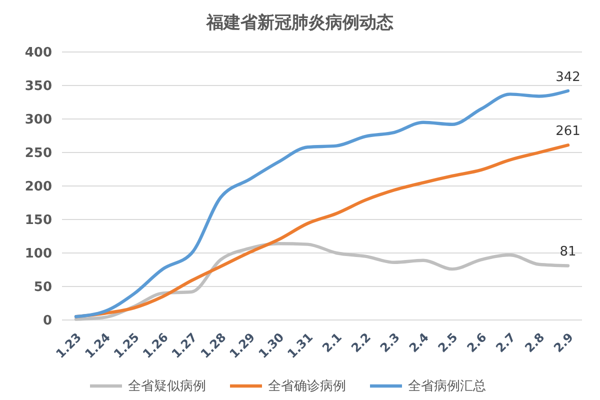  What do you see at coordinates (167, 386) in the screenshot?
I see `legend-label: 全省疑似病例` at bounding box center [167, 386].